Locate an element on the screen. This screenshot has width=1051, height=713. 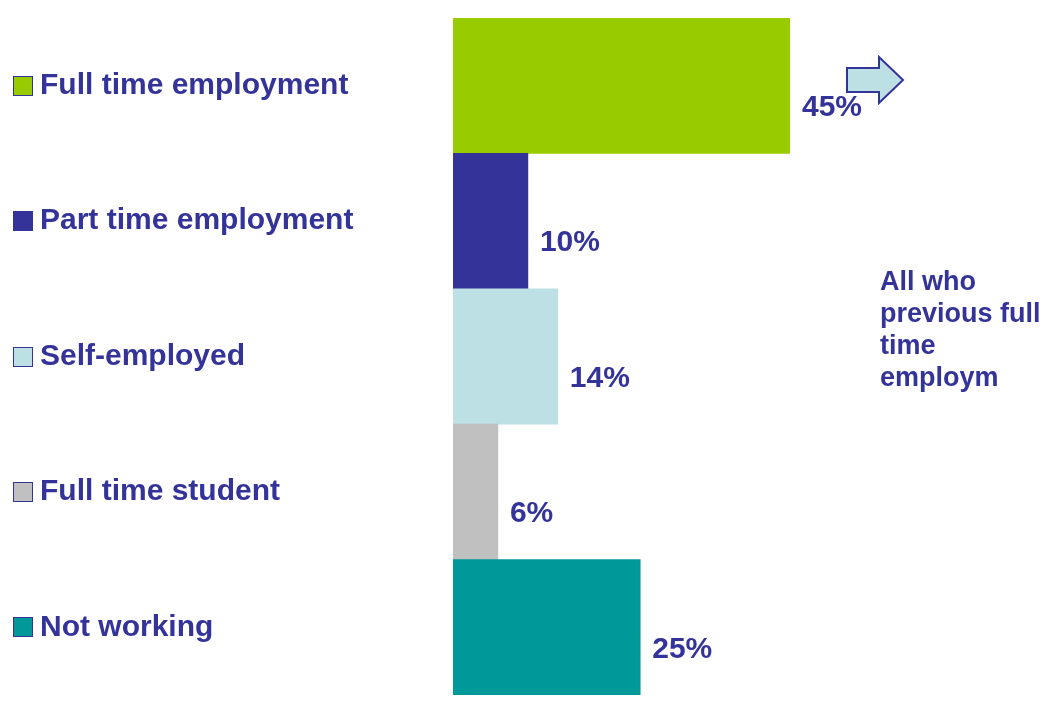
y-tick-label: Part time employment is located at coordinates (197, 219).